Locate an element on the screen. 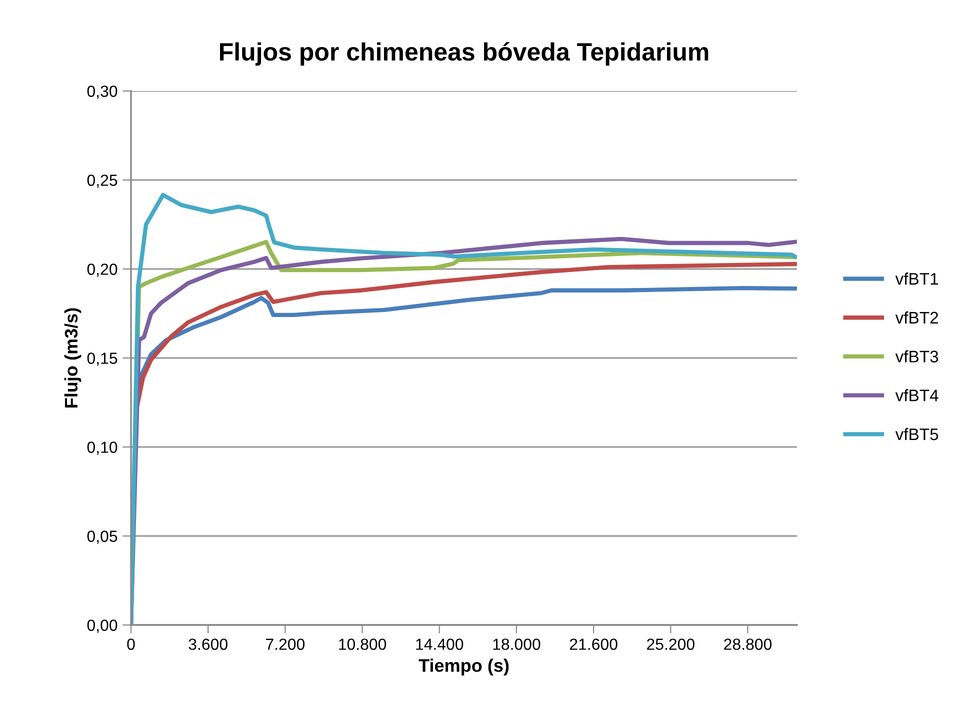 This screenshot has height=727, width=963. y-tick-label: 0,30 is located at coordinates (102, 92).